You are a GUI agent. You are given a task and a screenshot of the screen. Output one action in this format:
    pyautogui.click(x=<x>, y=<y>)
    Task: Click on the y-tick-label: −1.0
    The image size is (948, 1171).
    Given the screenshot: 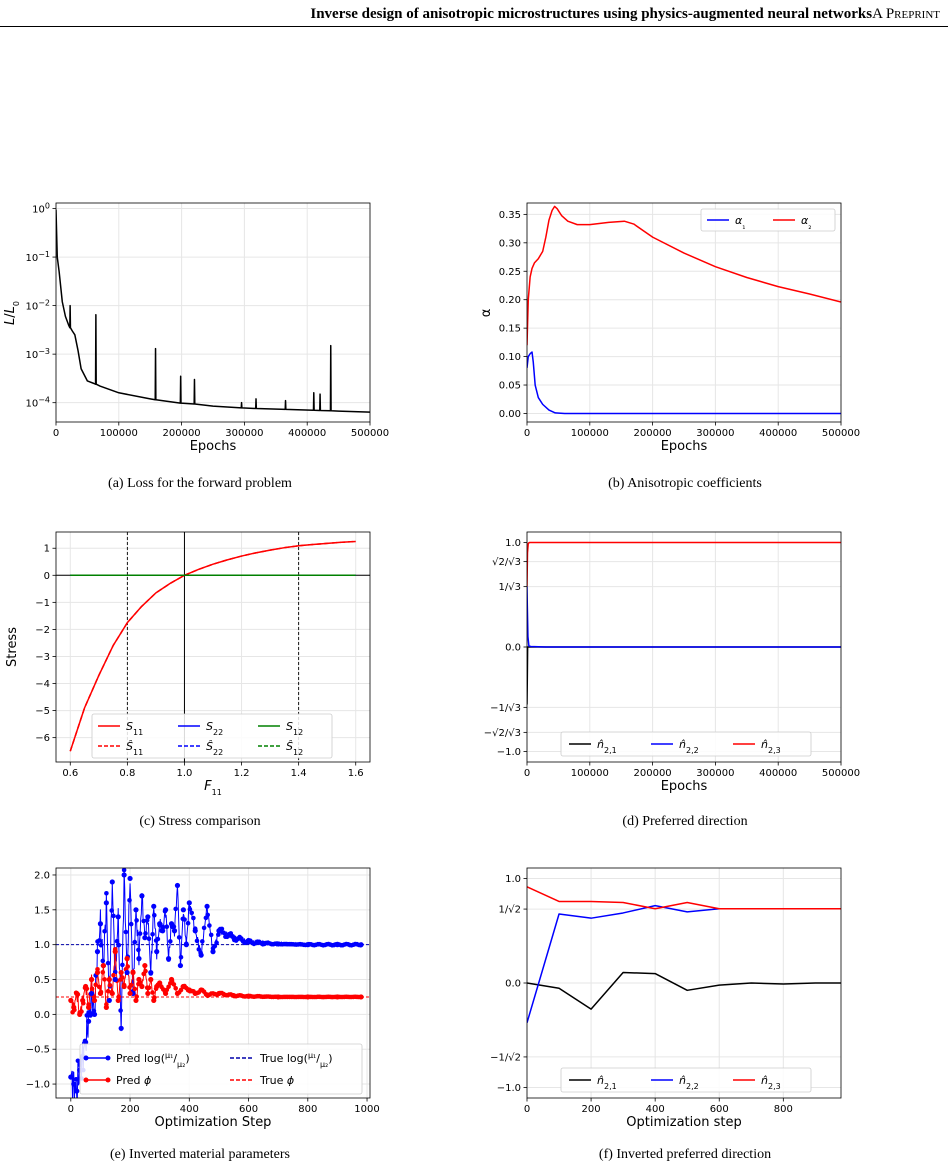 What is the action you would take?
    pyautogui.click(x=38, y=1085)
    